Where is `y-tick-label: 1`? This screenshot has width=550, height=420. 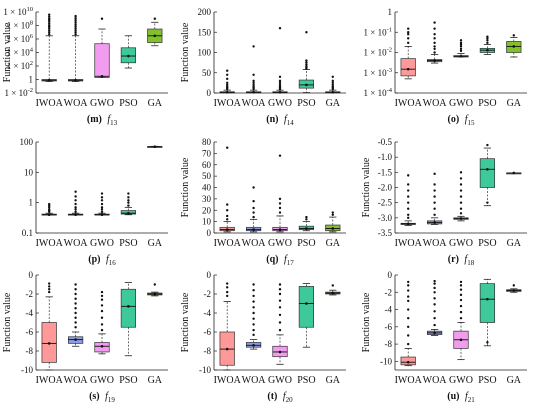 y-tick-label: 1 is located at coordinates (31, 203).